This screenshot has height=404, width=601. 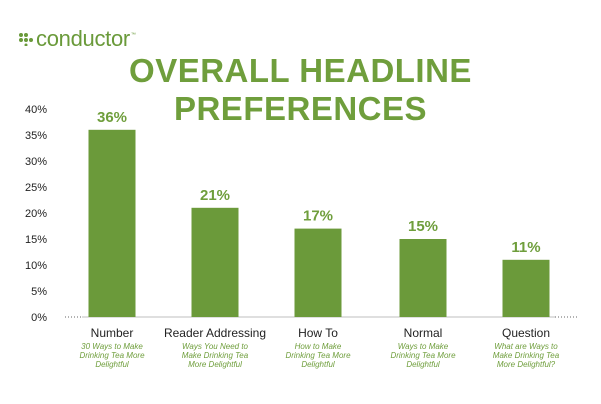 I want to click on y-tick-label: 5%, so click(x=39, y=292).